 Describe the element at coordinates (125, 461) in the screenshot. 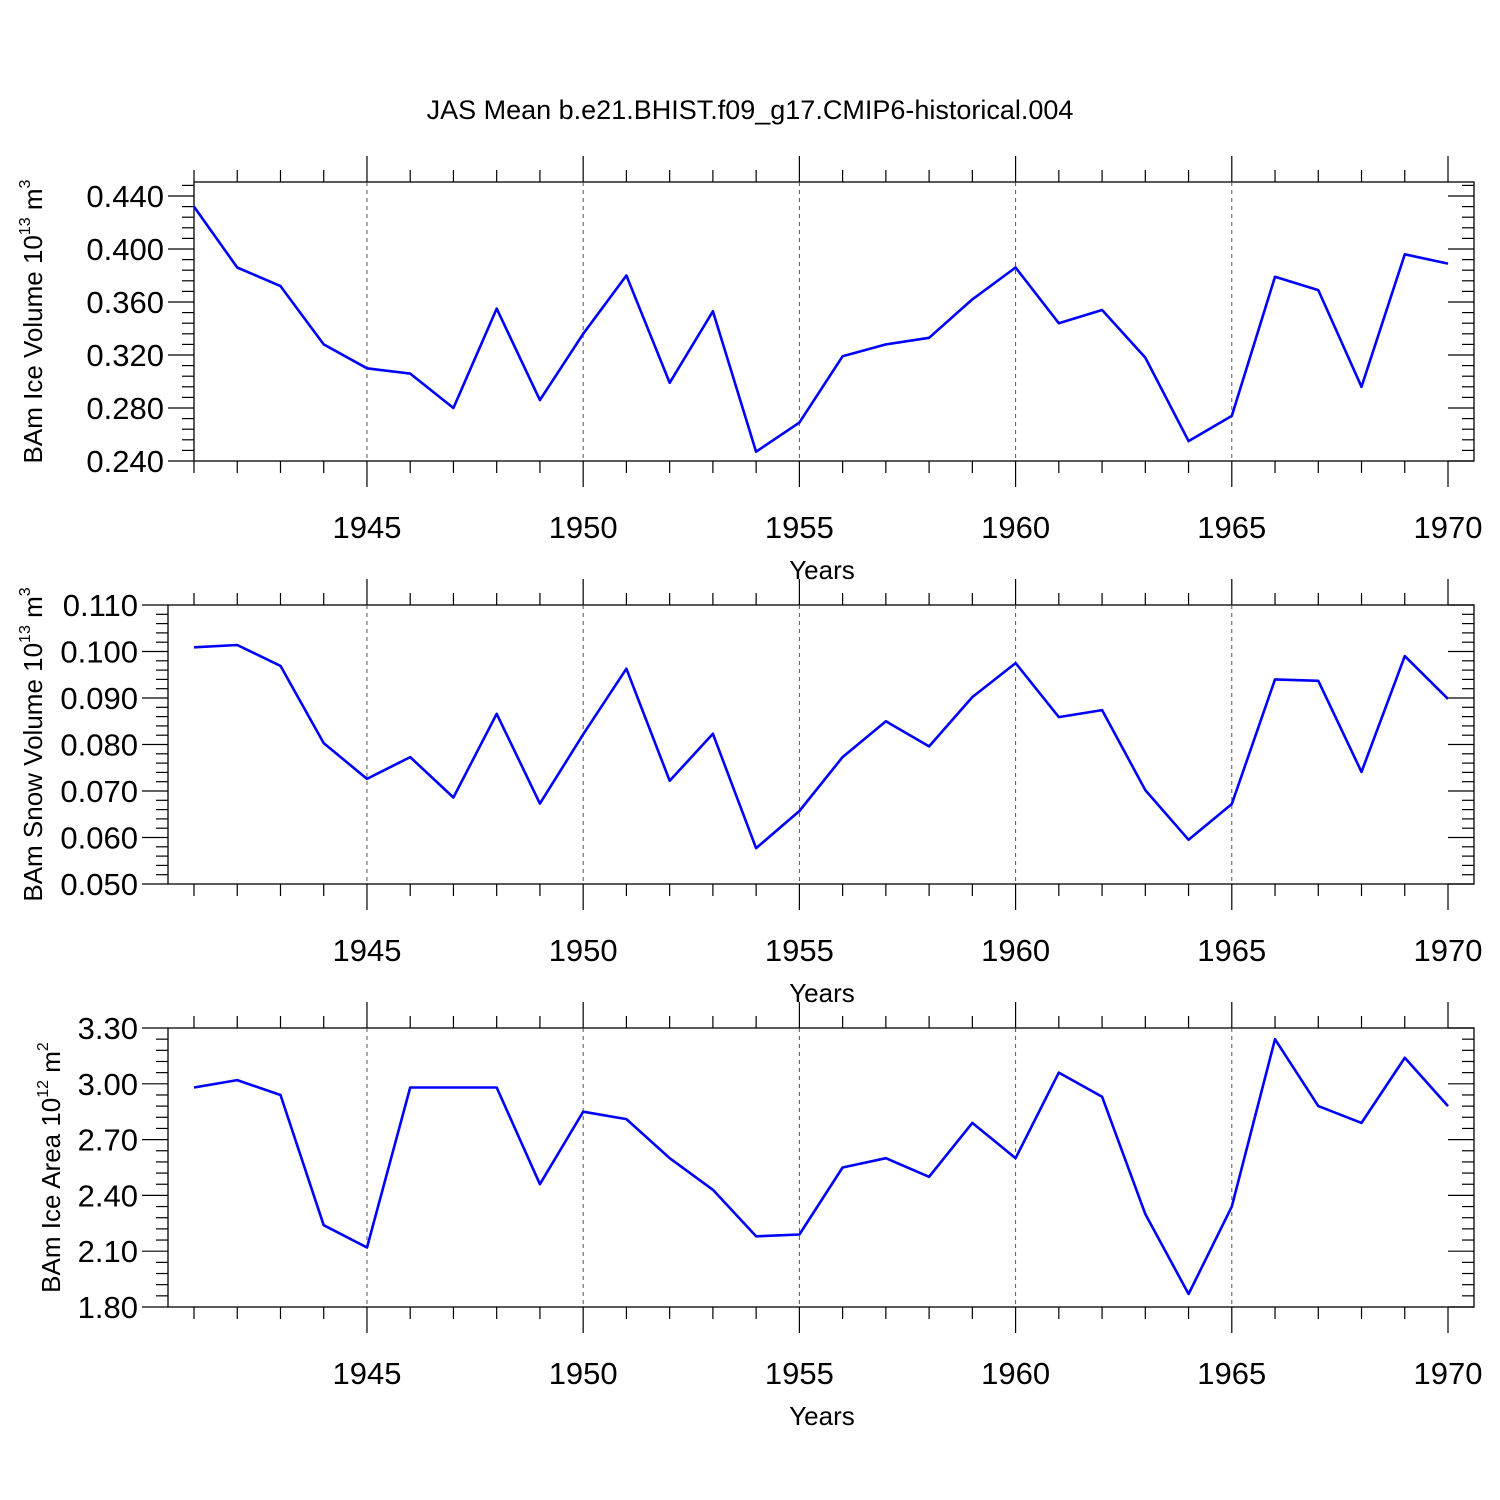

I see `y-tick-label: 0.240` at that location.